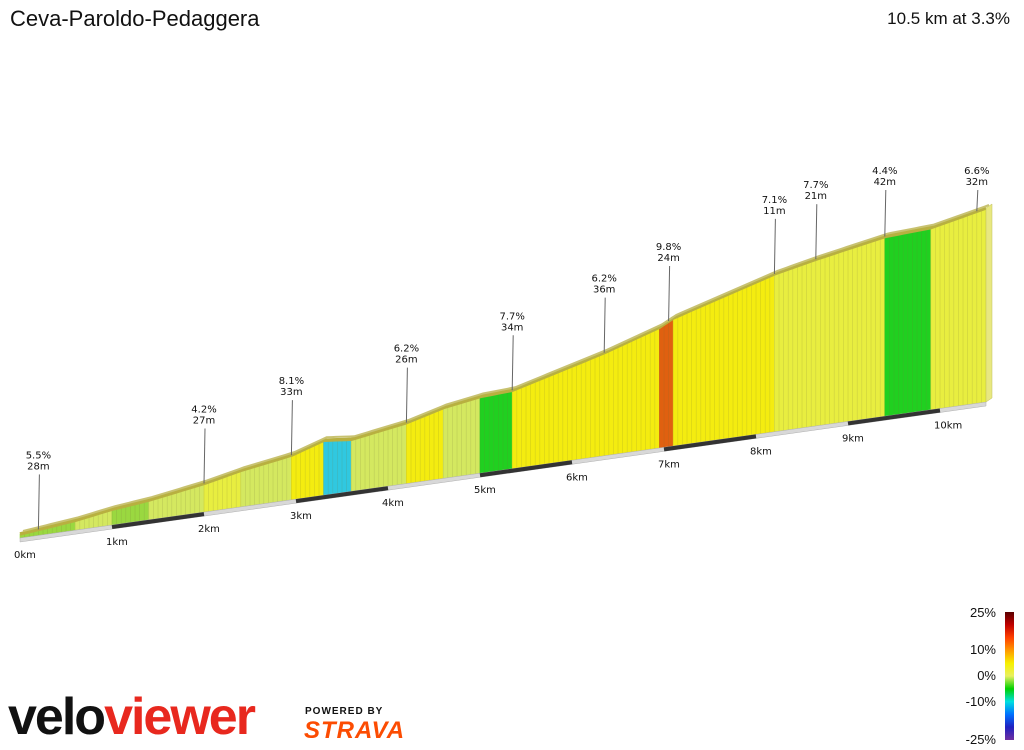 This screenshot has width=1024, height=750. Describe the element at coordinates (577, 477) in the screenshot. I see `km-tick-label: 6km` at that location.